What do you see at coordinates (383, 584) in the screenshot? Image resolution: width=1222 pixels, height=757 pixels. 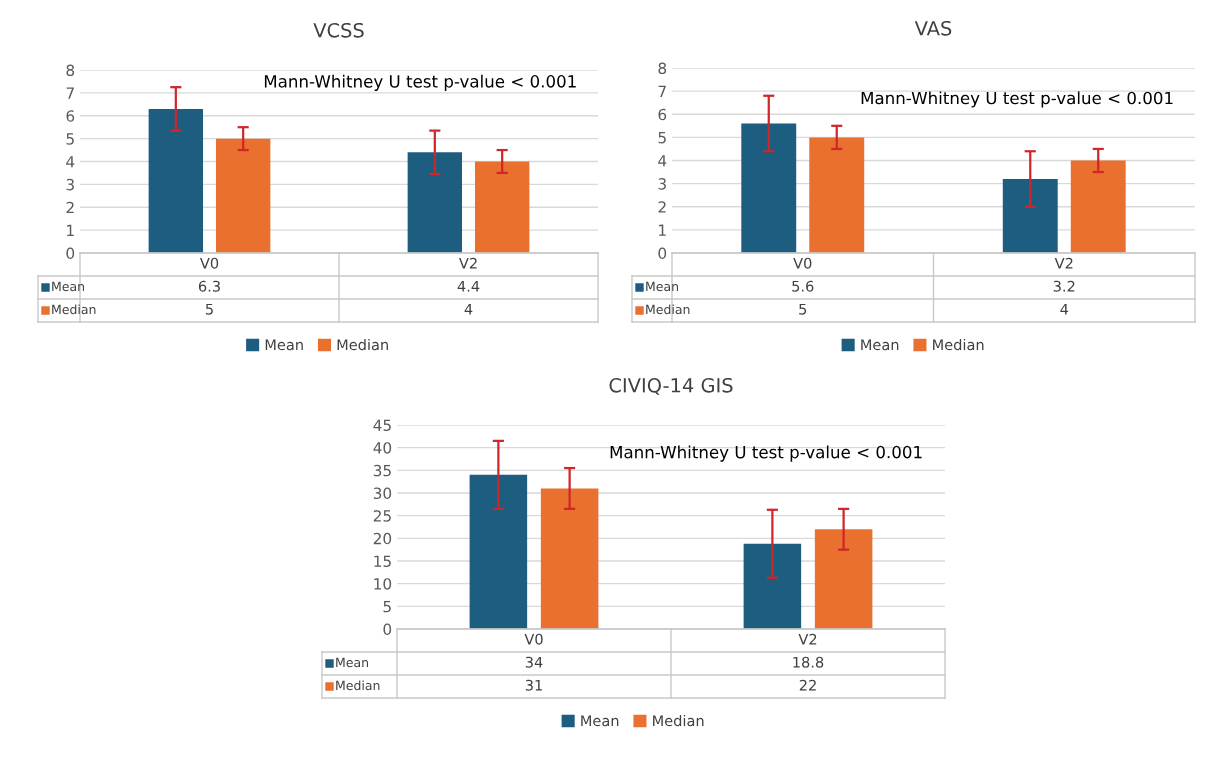 I see `y-tick-label: 10` at bounding box center [383, 584].